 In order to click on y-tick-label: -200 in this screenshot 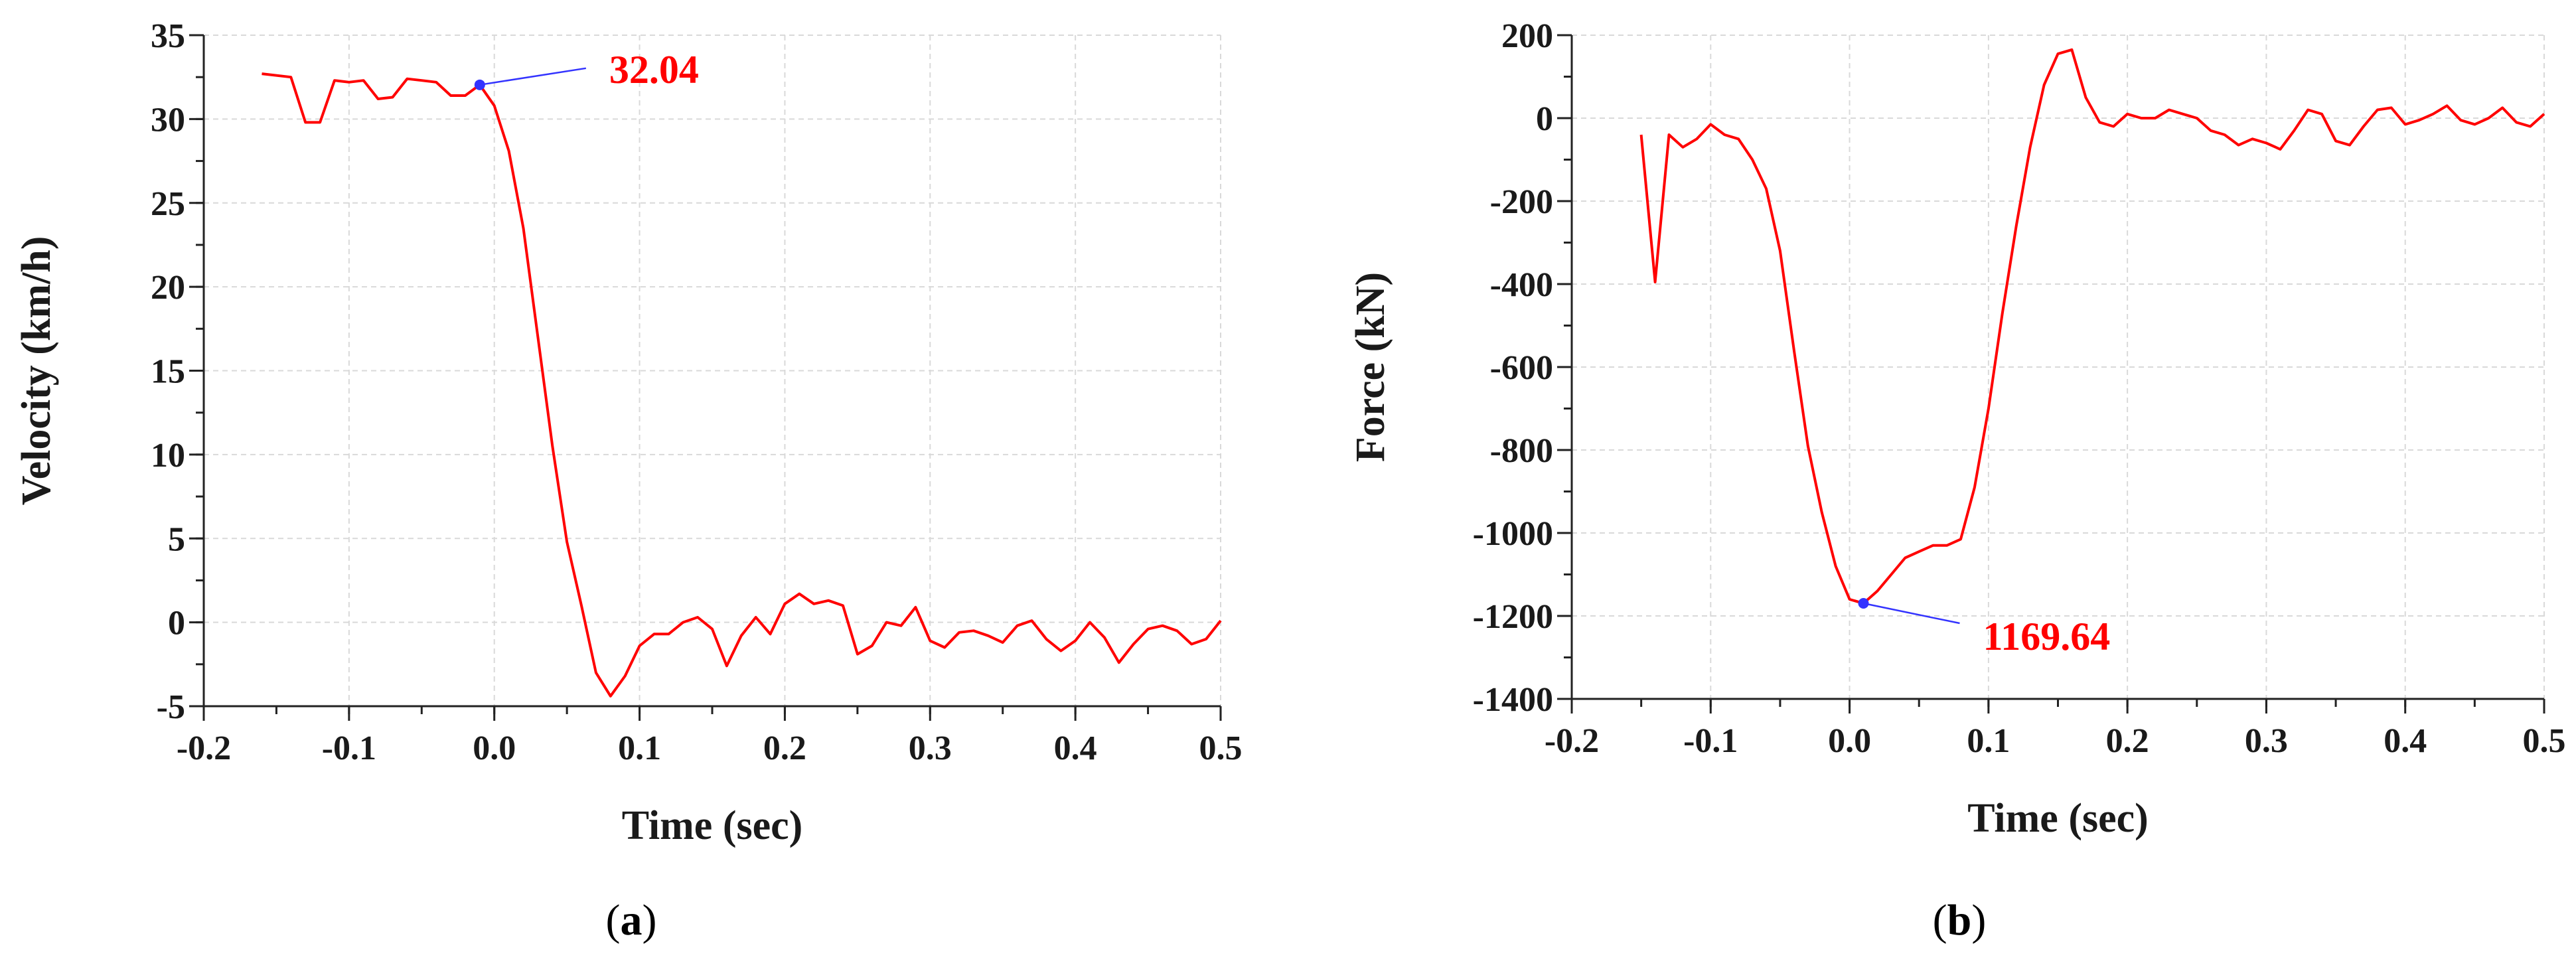, I will do `click(1522, 202)`.